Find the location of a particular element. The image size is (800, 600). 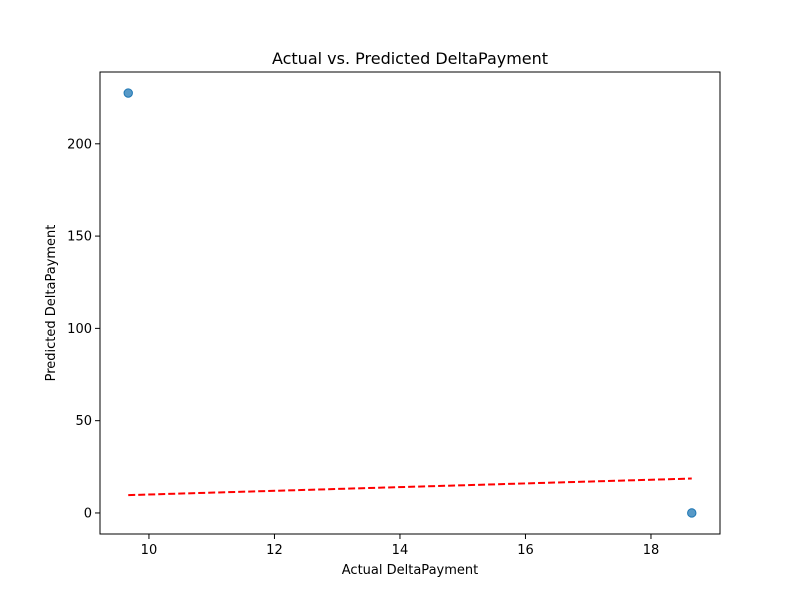

x-tick-label: 14 is located at coordinates (400, 550).